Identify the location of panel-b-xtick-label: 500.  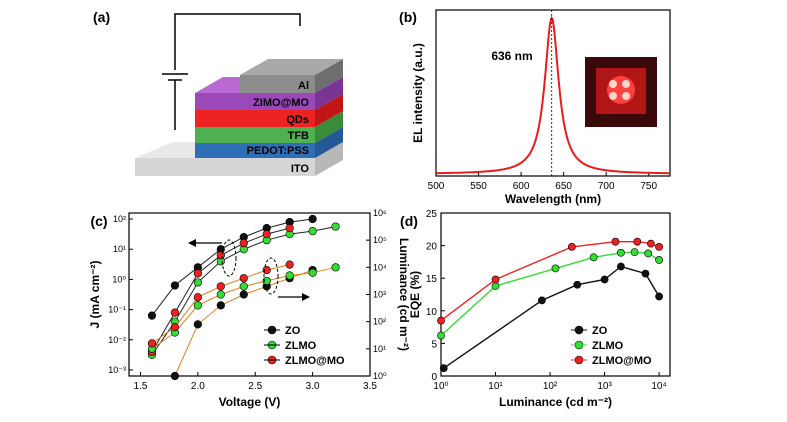
(436, 186).